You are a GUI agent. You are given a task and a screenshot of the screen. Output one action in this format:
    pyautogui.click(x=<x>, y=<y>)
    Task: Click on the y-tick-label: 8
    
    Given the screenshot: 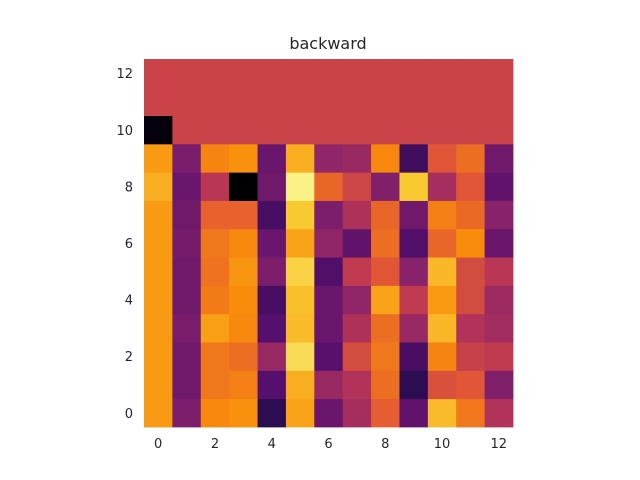 What is the action you would take?
    pyautogui.click(x=129, y=187)
    